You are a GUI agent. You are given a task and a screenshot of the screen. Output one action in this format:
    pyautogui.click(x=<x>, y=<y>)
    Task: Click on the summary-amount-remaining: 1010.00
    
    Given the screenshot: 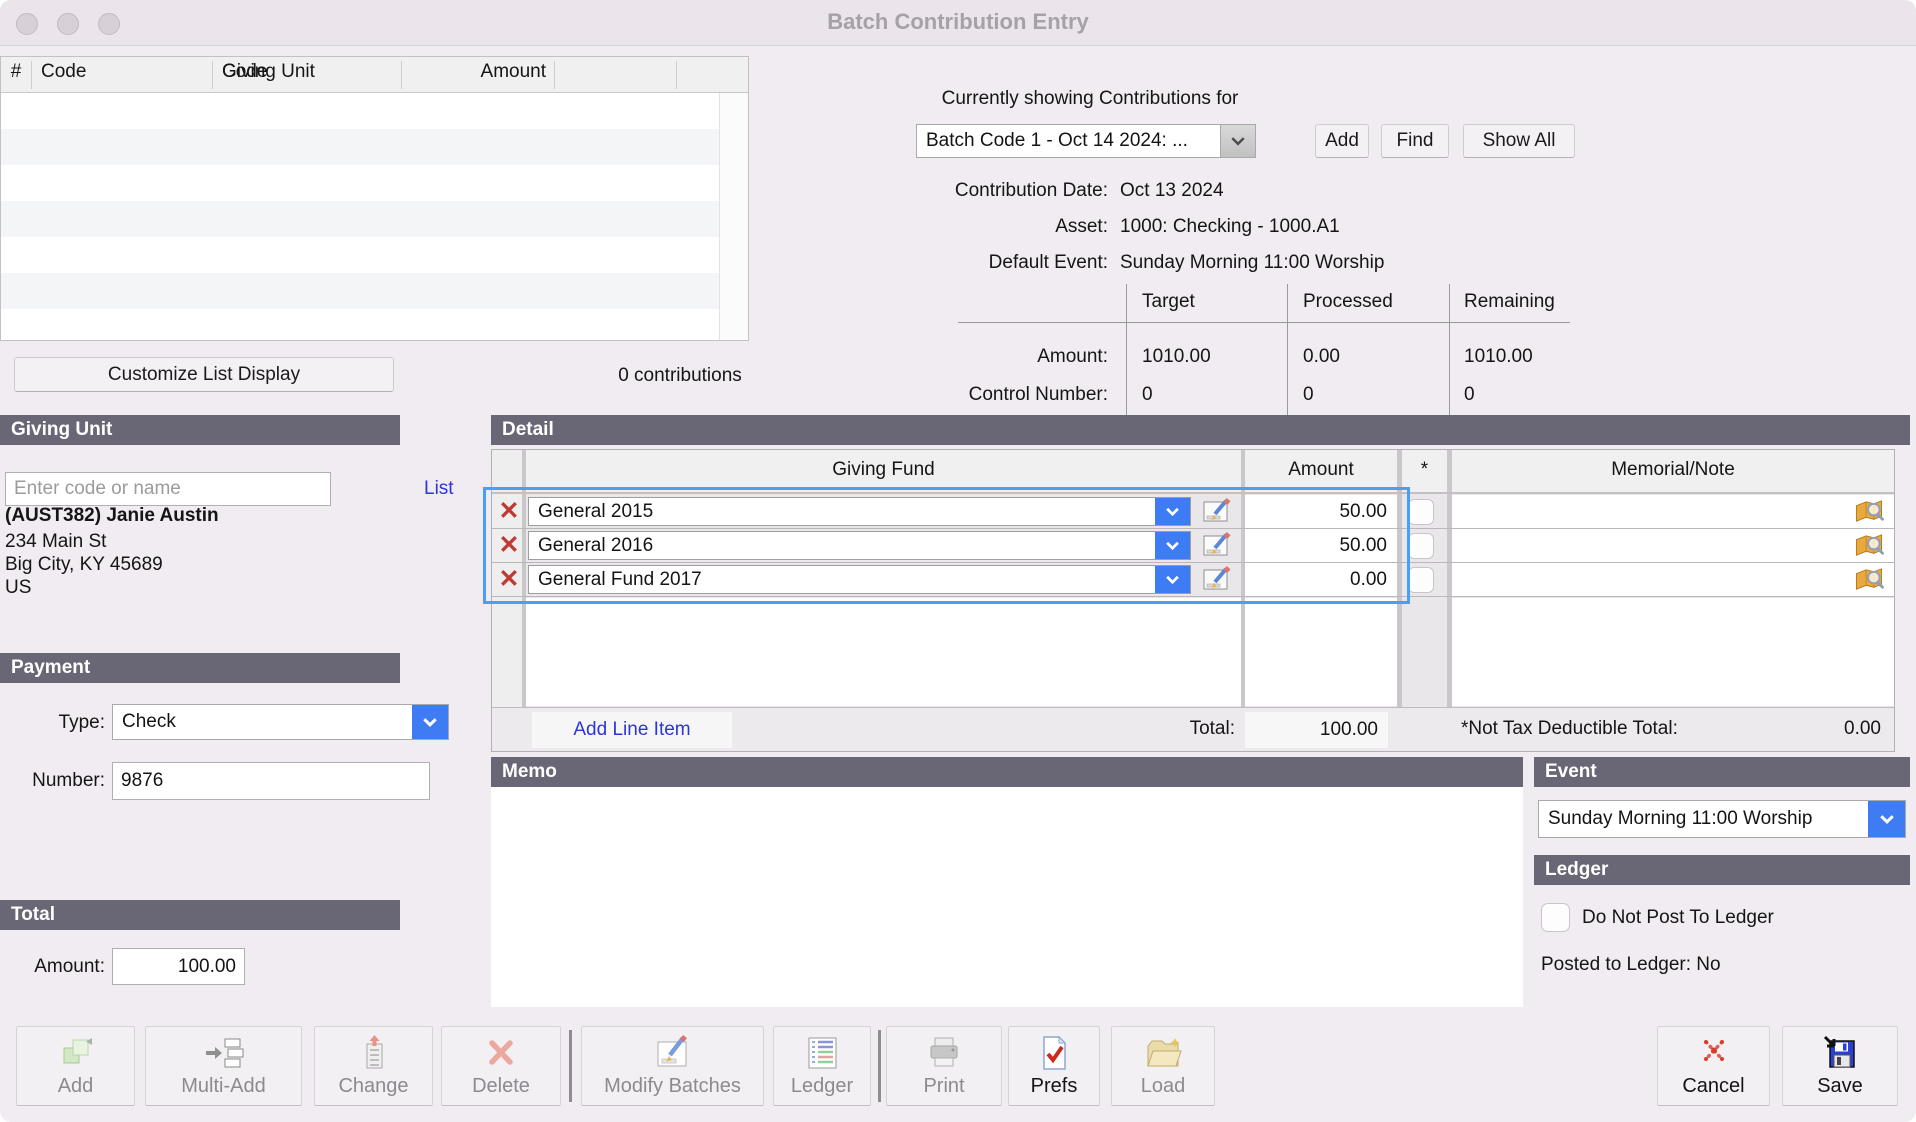 What is the action you would take?
    pyautogui.click(x=1498, y=356)
    